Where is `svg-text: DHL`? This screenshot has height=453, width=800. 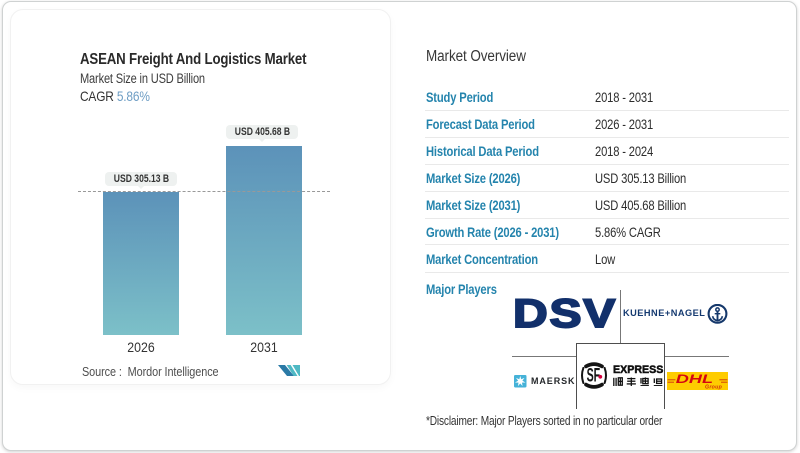 svg-text: DHL is located at coordinates (694, 379).